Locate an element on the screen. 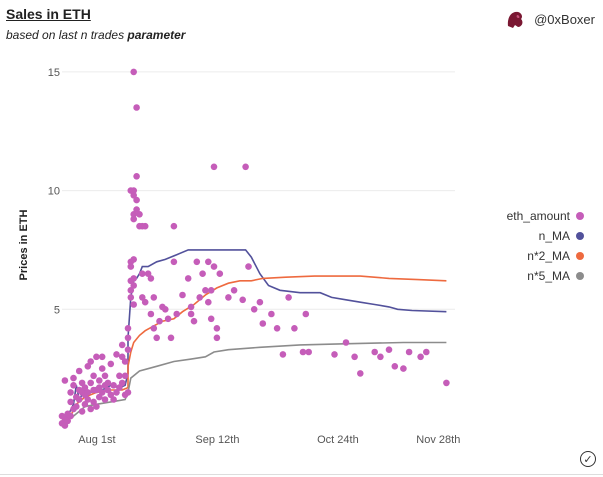 Image resolution: width=603 pixels, height=477 pixels. y-axis-label: Prices in ETH is located at coordinates (24, 244).